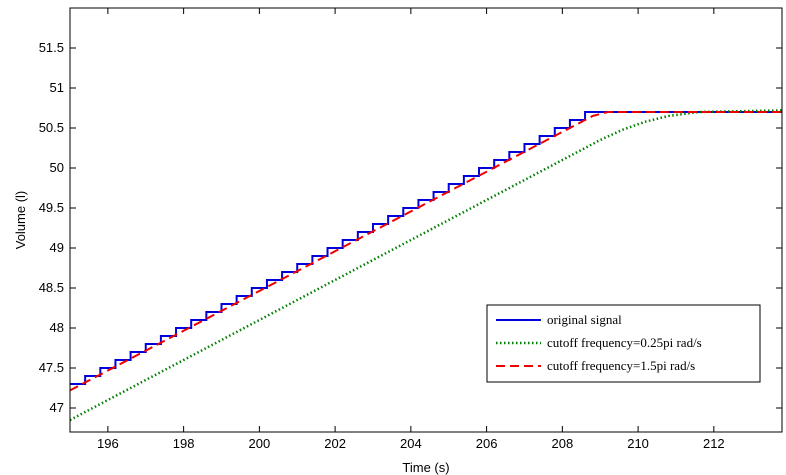 This screenshot has height=475, width=786. I want to click on x-tick-label: 208, so click(562, 443).